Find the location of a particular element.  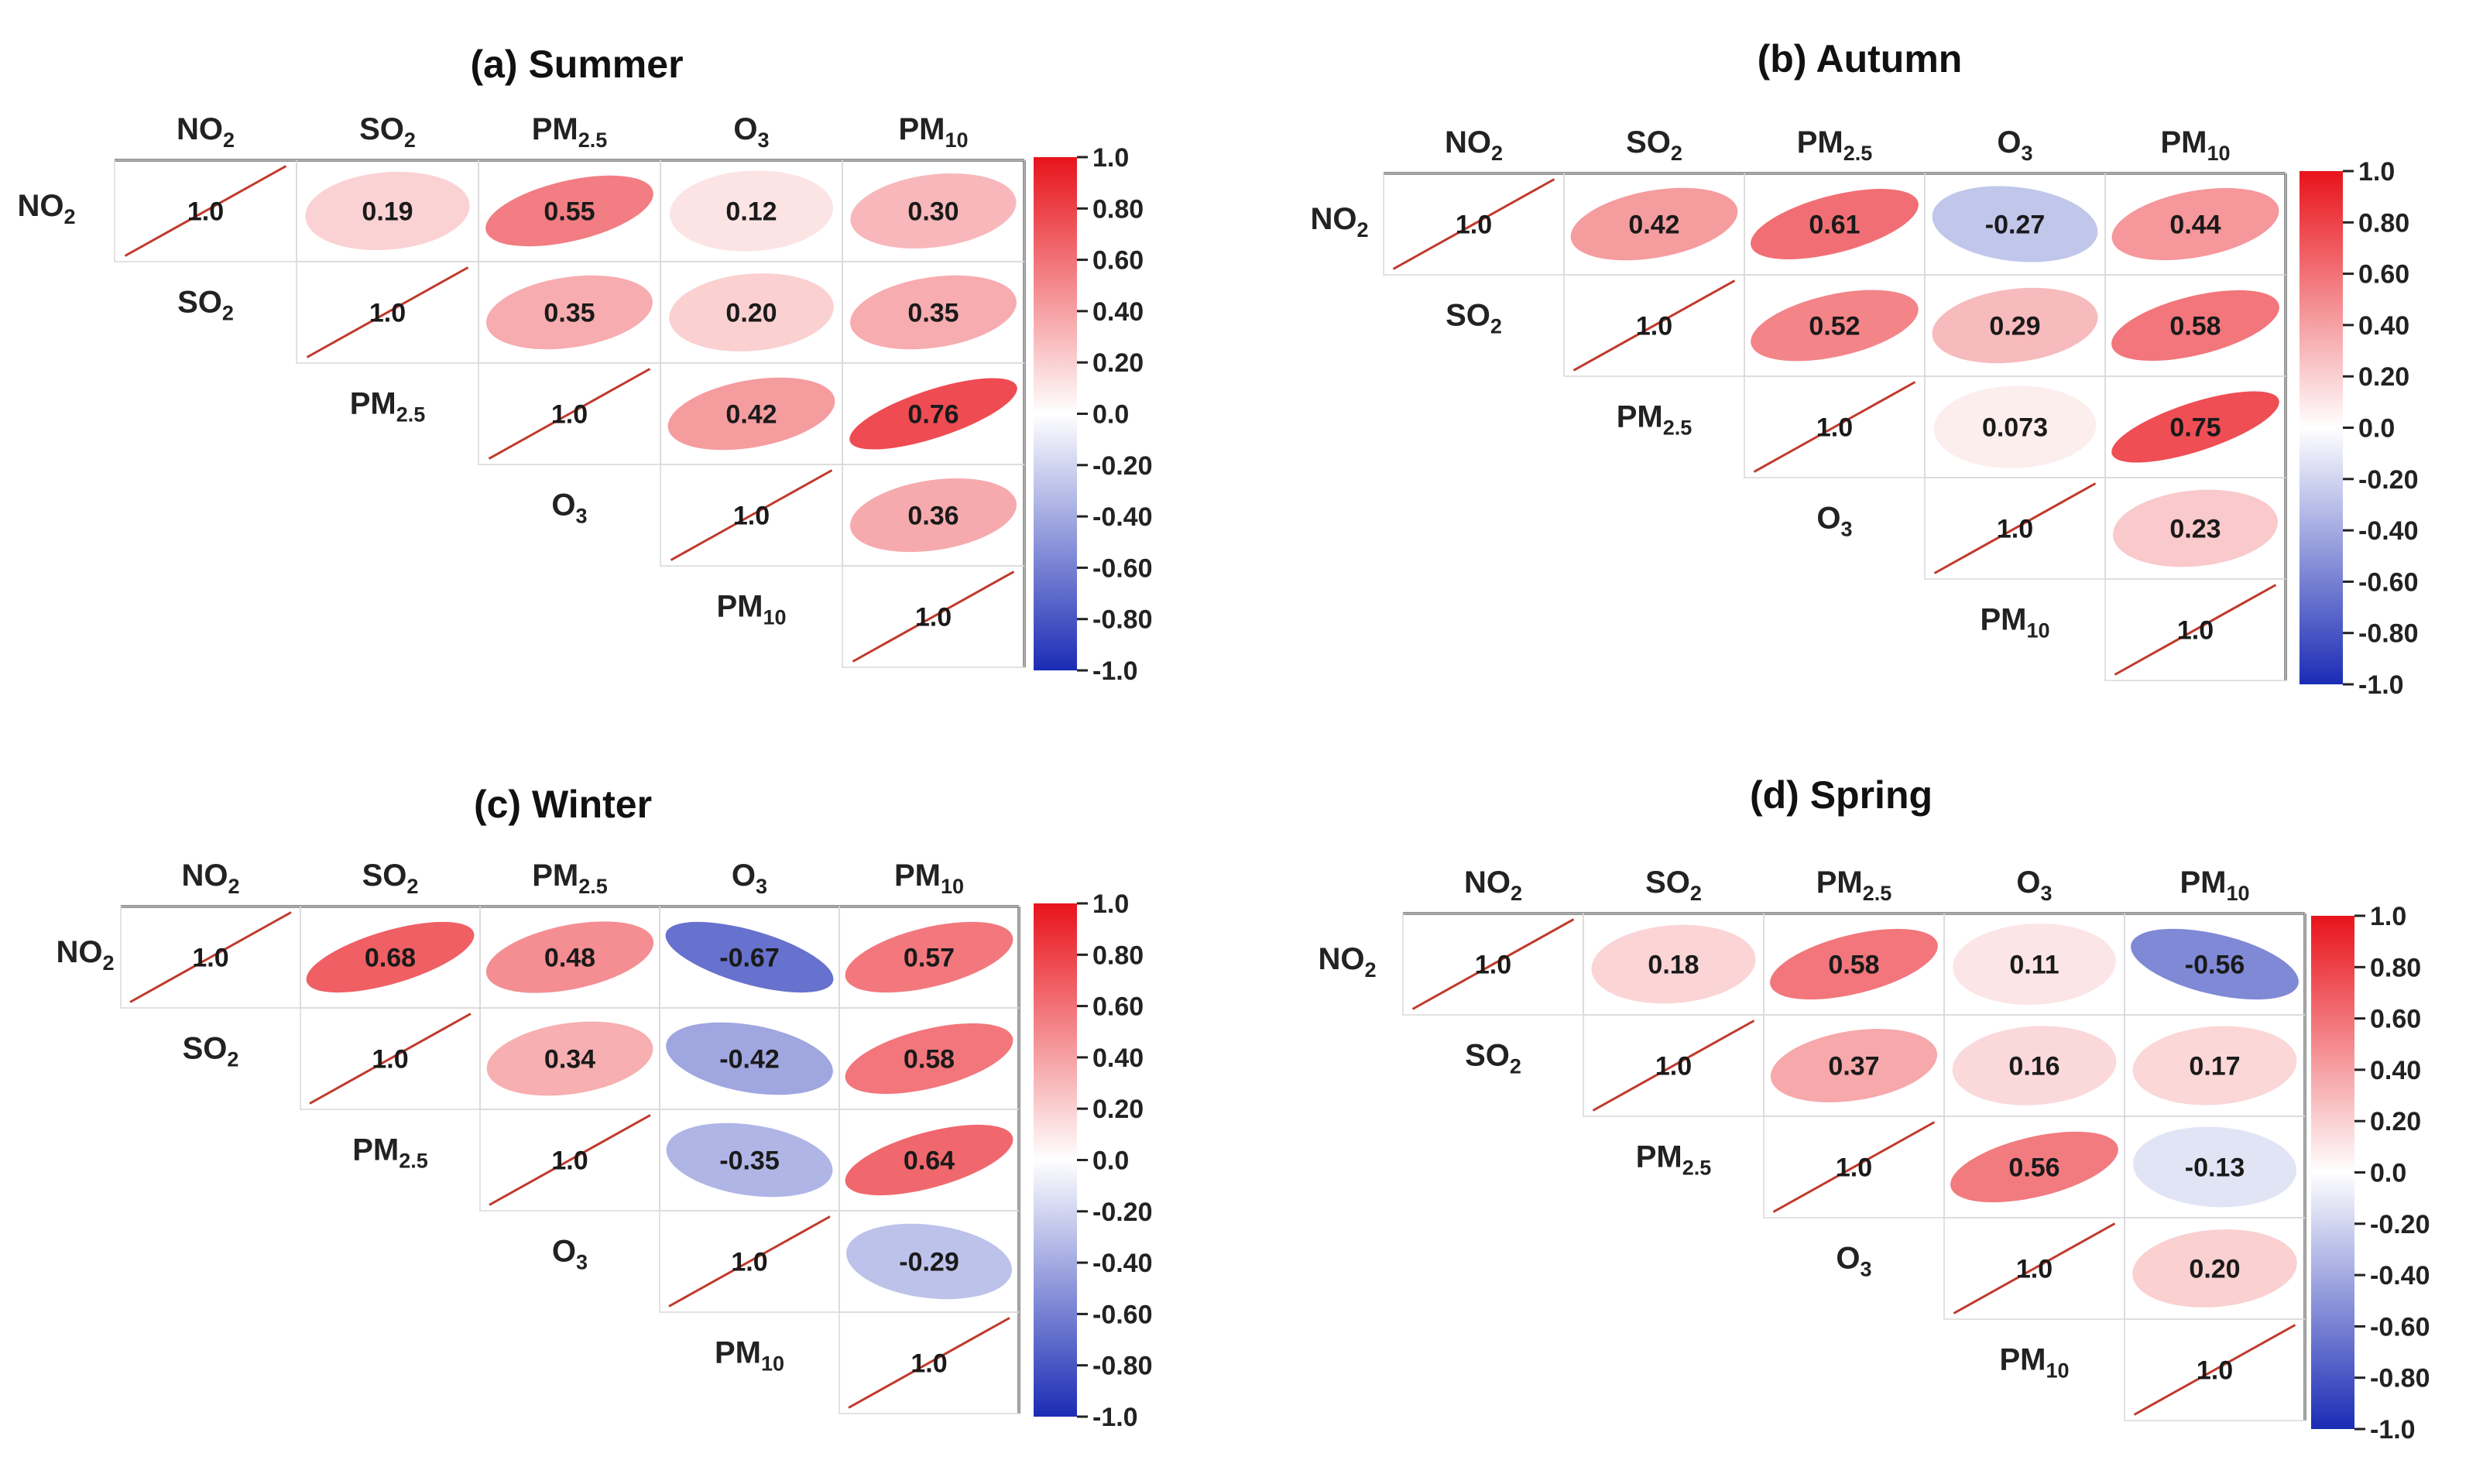

correlation-value: 0.76 is located at coordinates (933, 415).